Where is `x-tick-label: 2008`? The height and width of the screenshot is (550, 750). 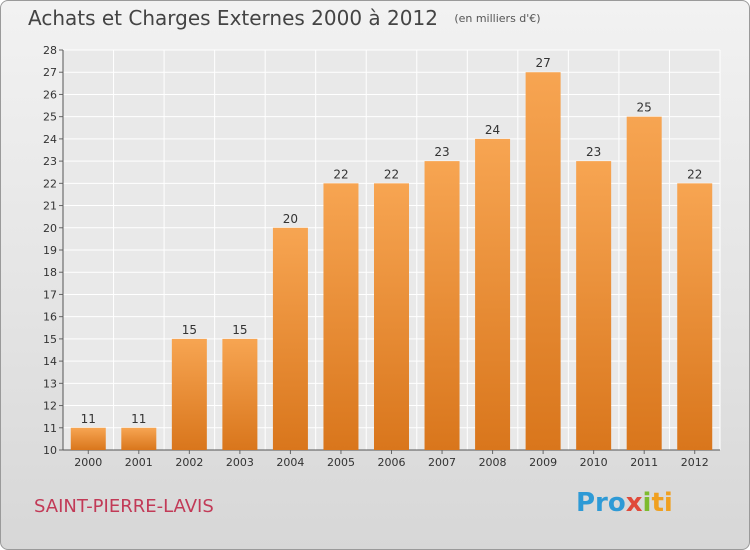
x-tick-label: 2008 is located at coordinates (493, 462).